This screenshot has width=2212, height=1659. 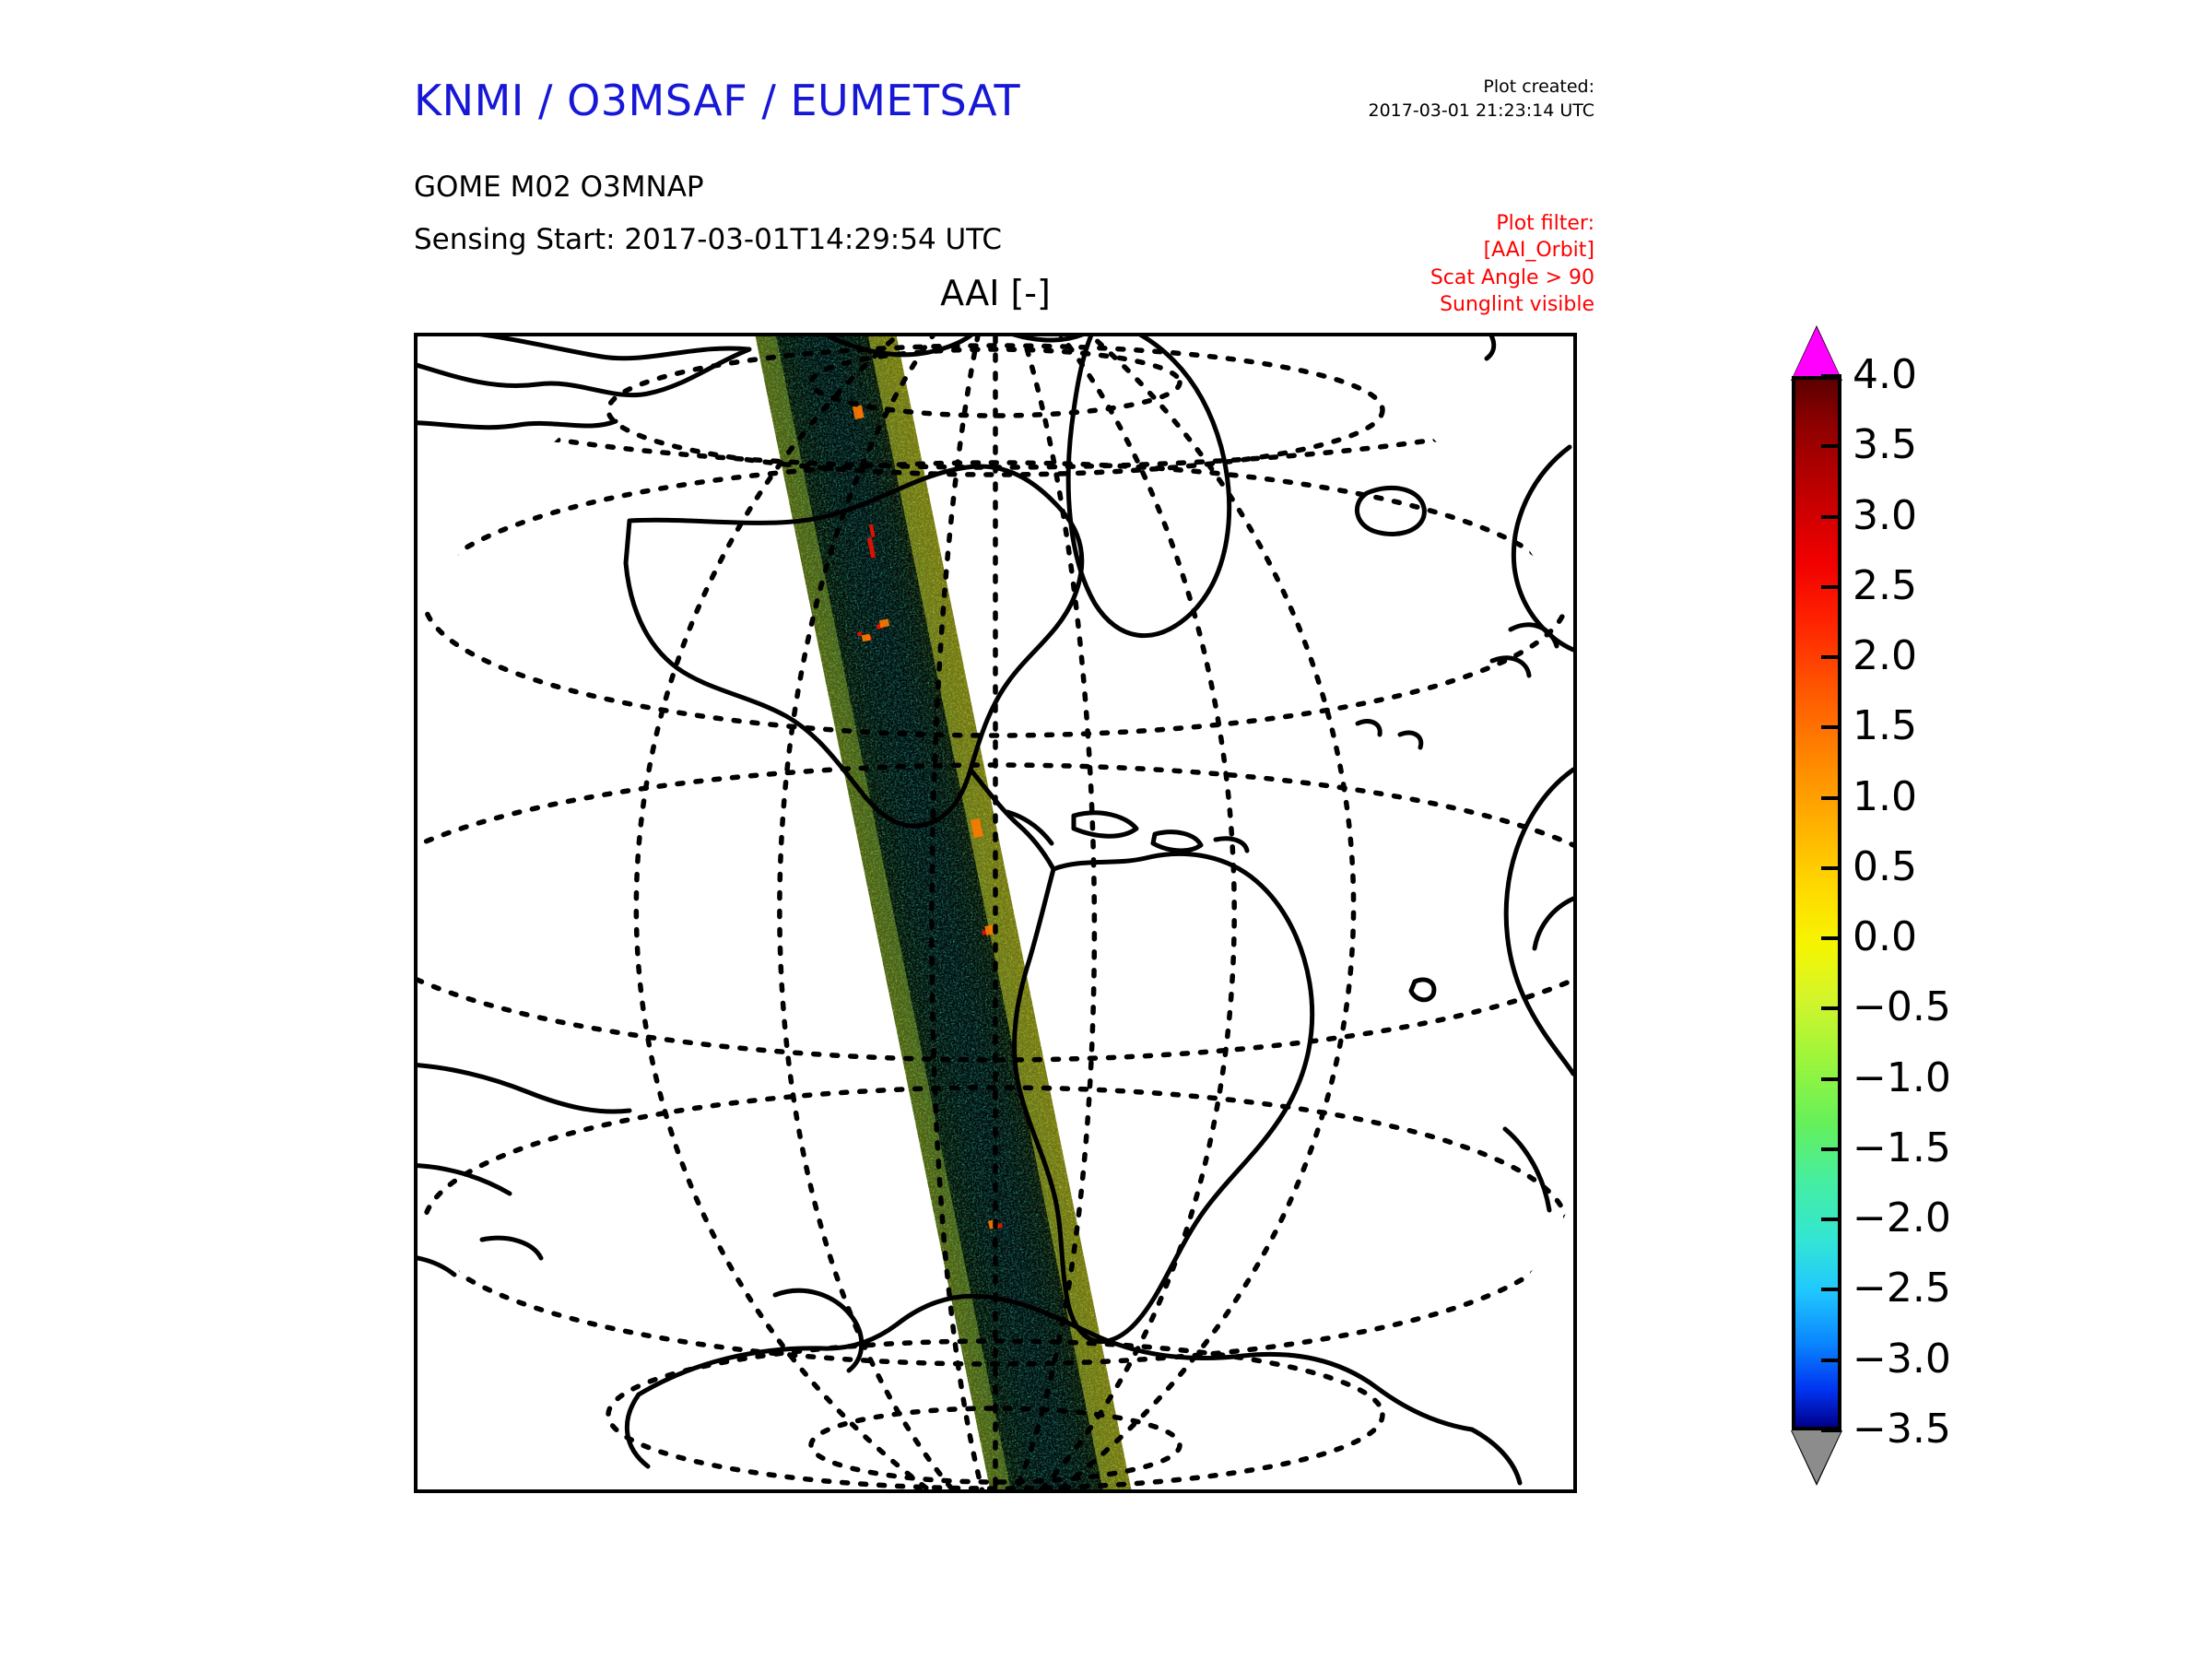 What do you see at coordinates (1512, 277) in the screenshot?
I see `plot-filter-scat-angle: Scat Angle > 90` at bounding box center [1512, 277].